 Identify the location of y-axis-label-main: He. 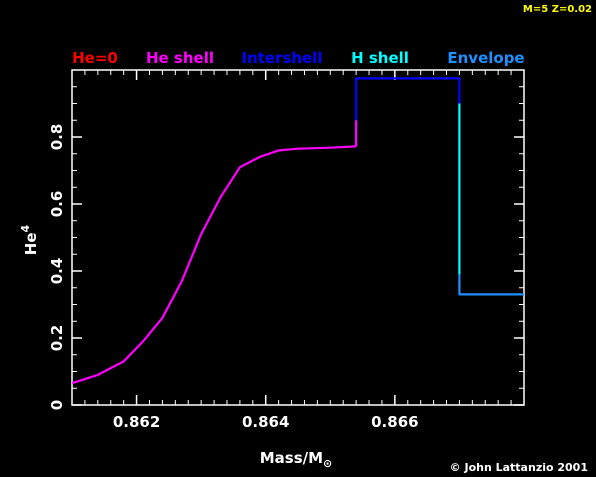
(31, 243).